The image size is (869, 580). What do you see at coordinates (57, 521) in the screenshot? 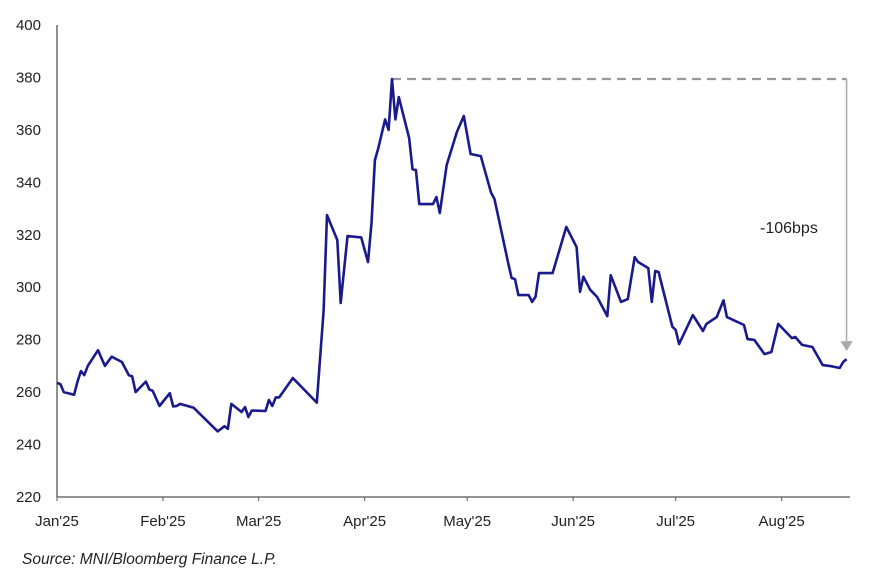
I see `x-tick-label: Jan'25` at bounding box center [57, 521].